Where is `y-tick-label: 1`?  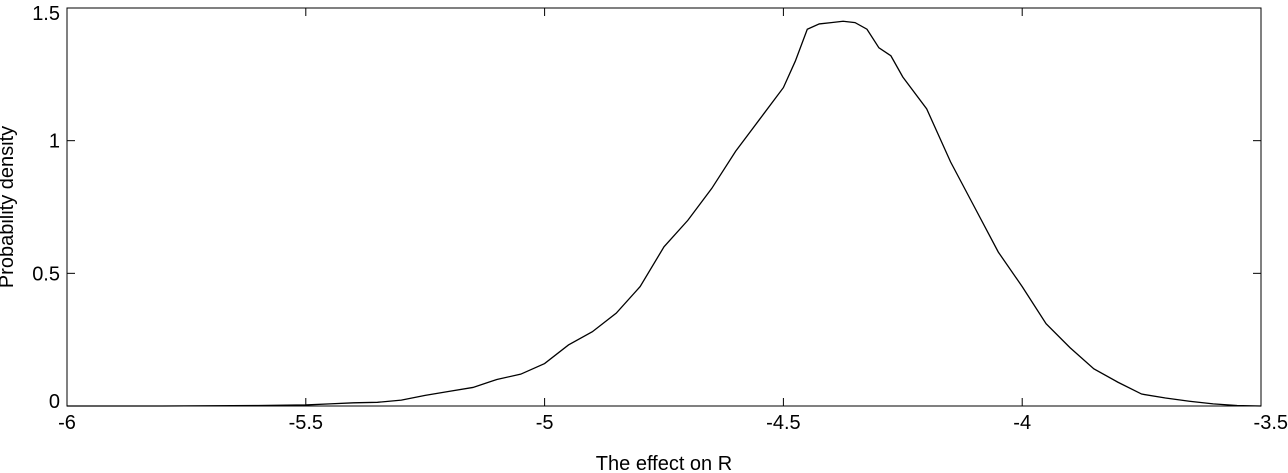 y-tick-label: 1 is located at coordinates (54, 142).